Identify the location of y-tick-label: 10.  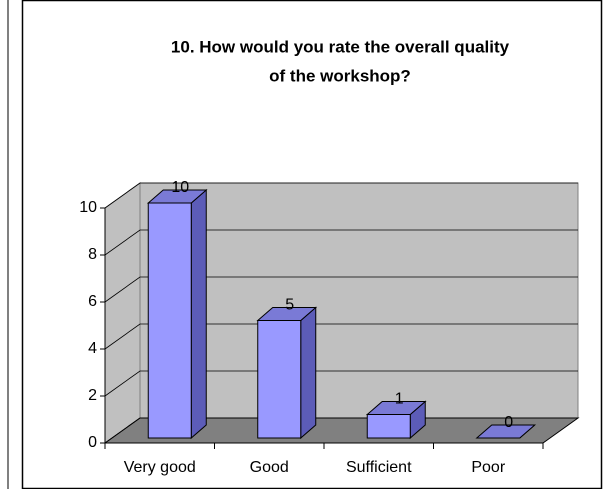
(88, 207).